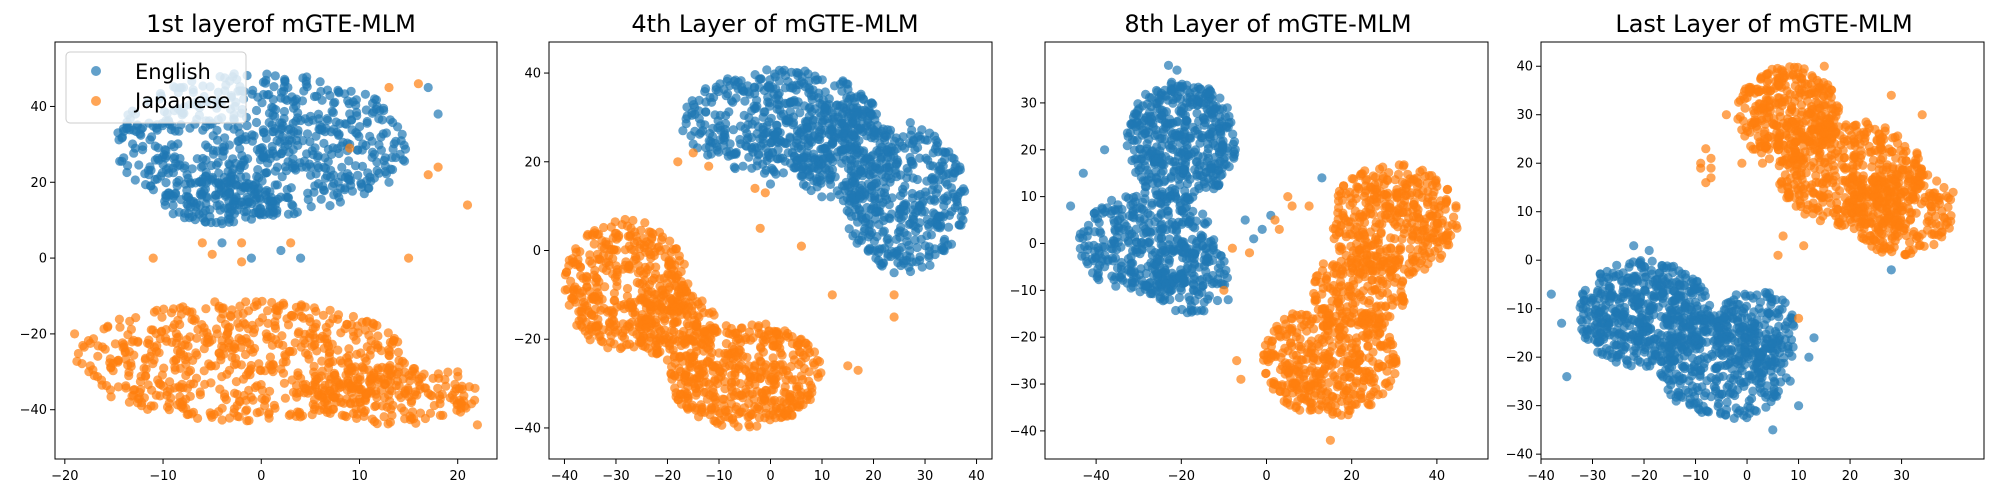 This screenshot has width=2000, height=500. What do you see at coordinates (1267, 24) in the screenshot?
I see `panel-3-title: 8th Layer of mGTE-MLM` at bounding box center [1267, 24].